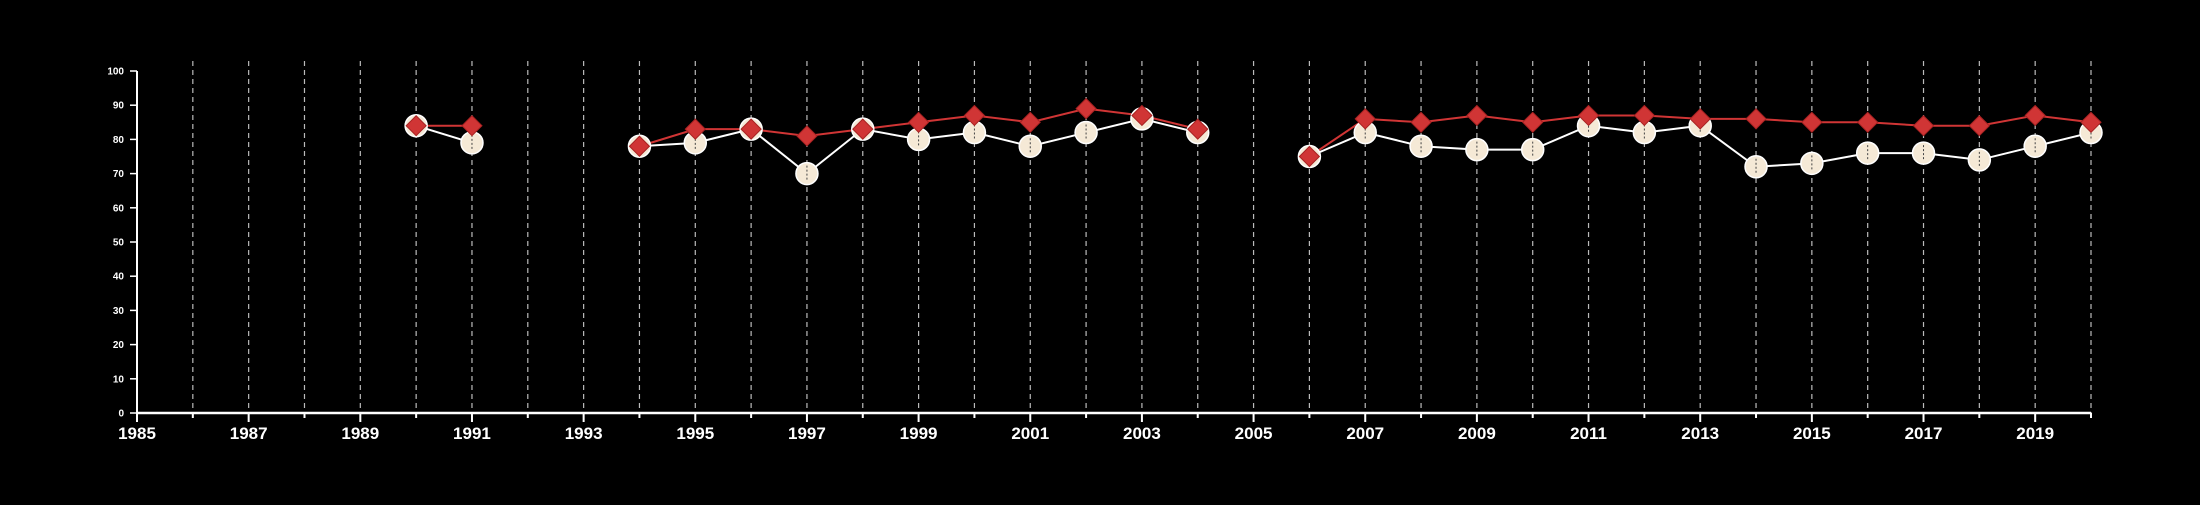  What do you see at coordinates (119, 174) in the screenshot?
I see `y-tick-label-70: 70` at bounding box center [119, 174].